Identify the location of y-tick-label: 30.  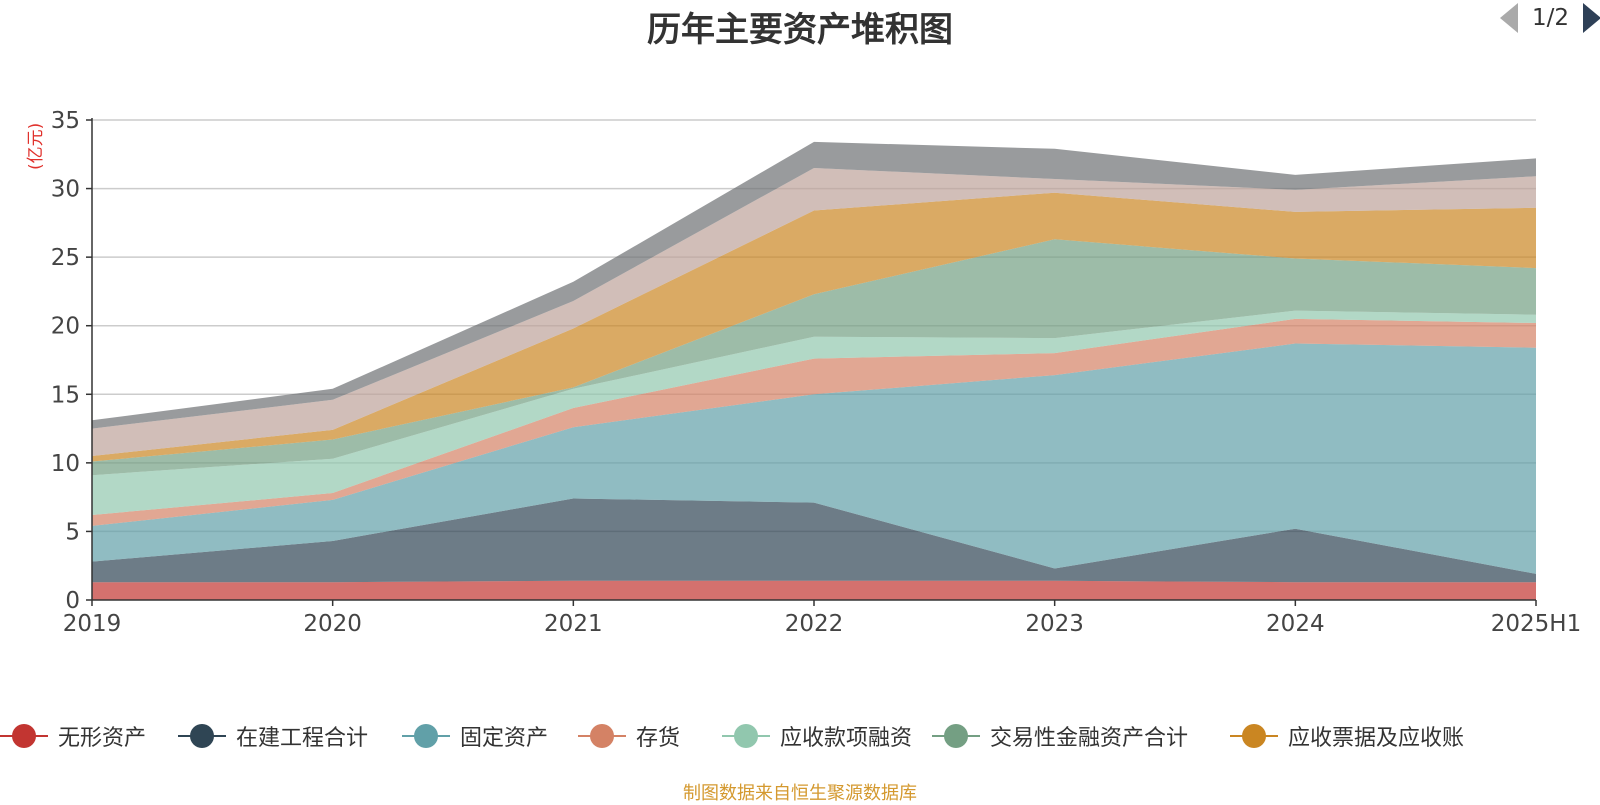
(65, 190).